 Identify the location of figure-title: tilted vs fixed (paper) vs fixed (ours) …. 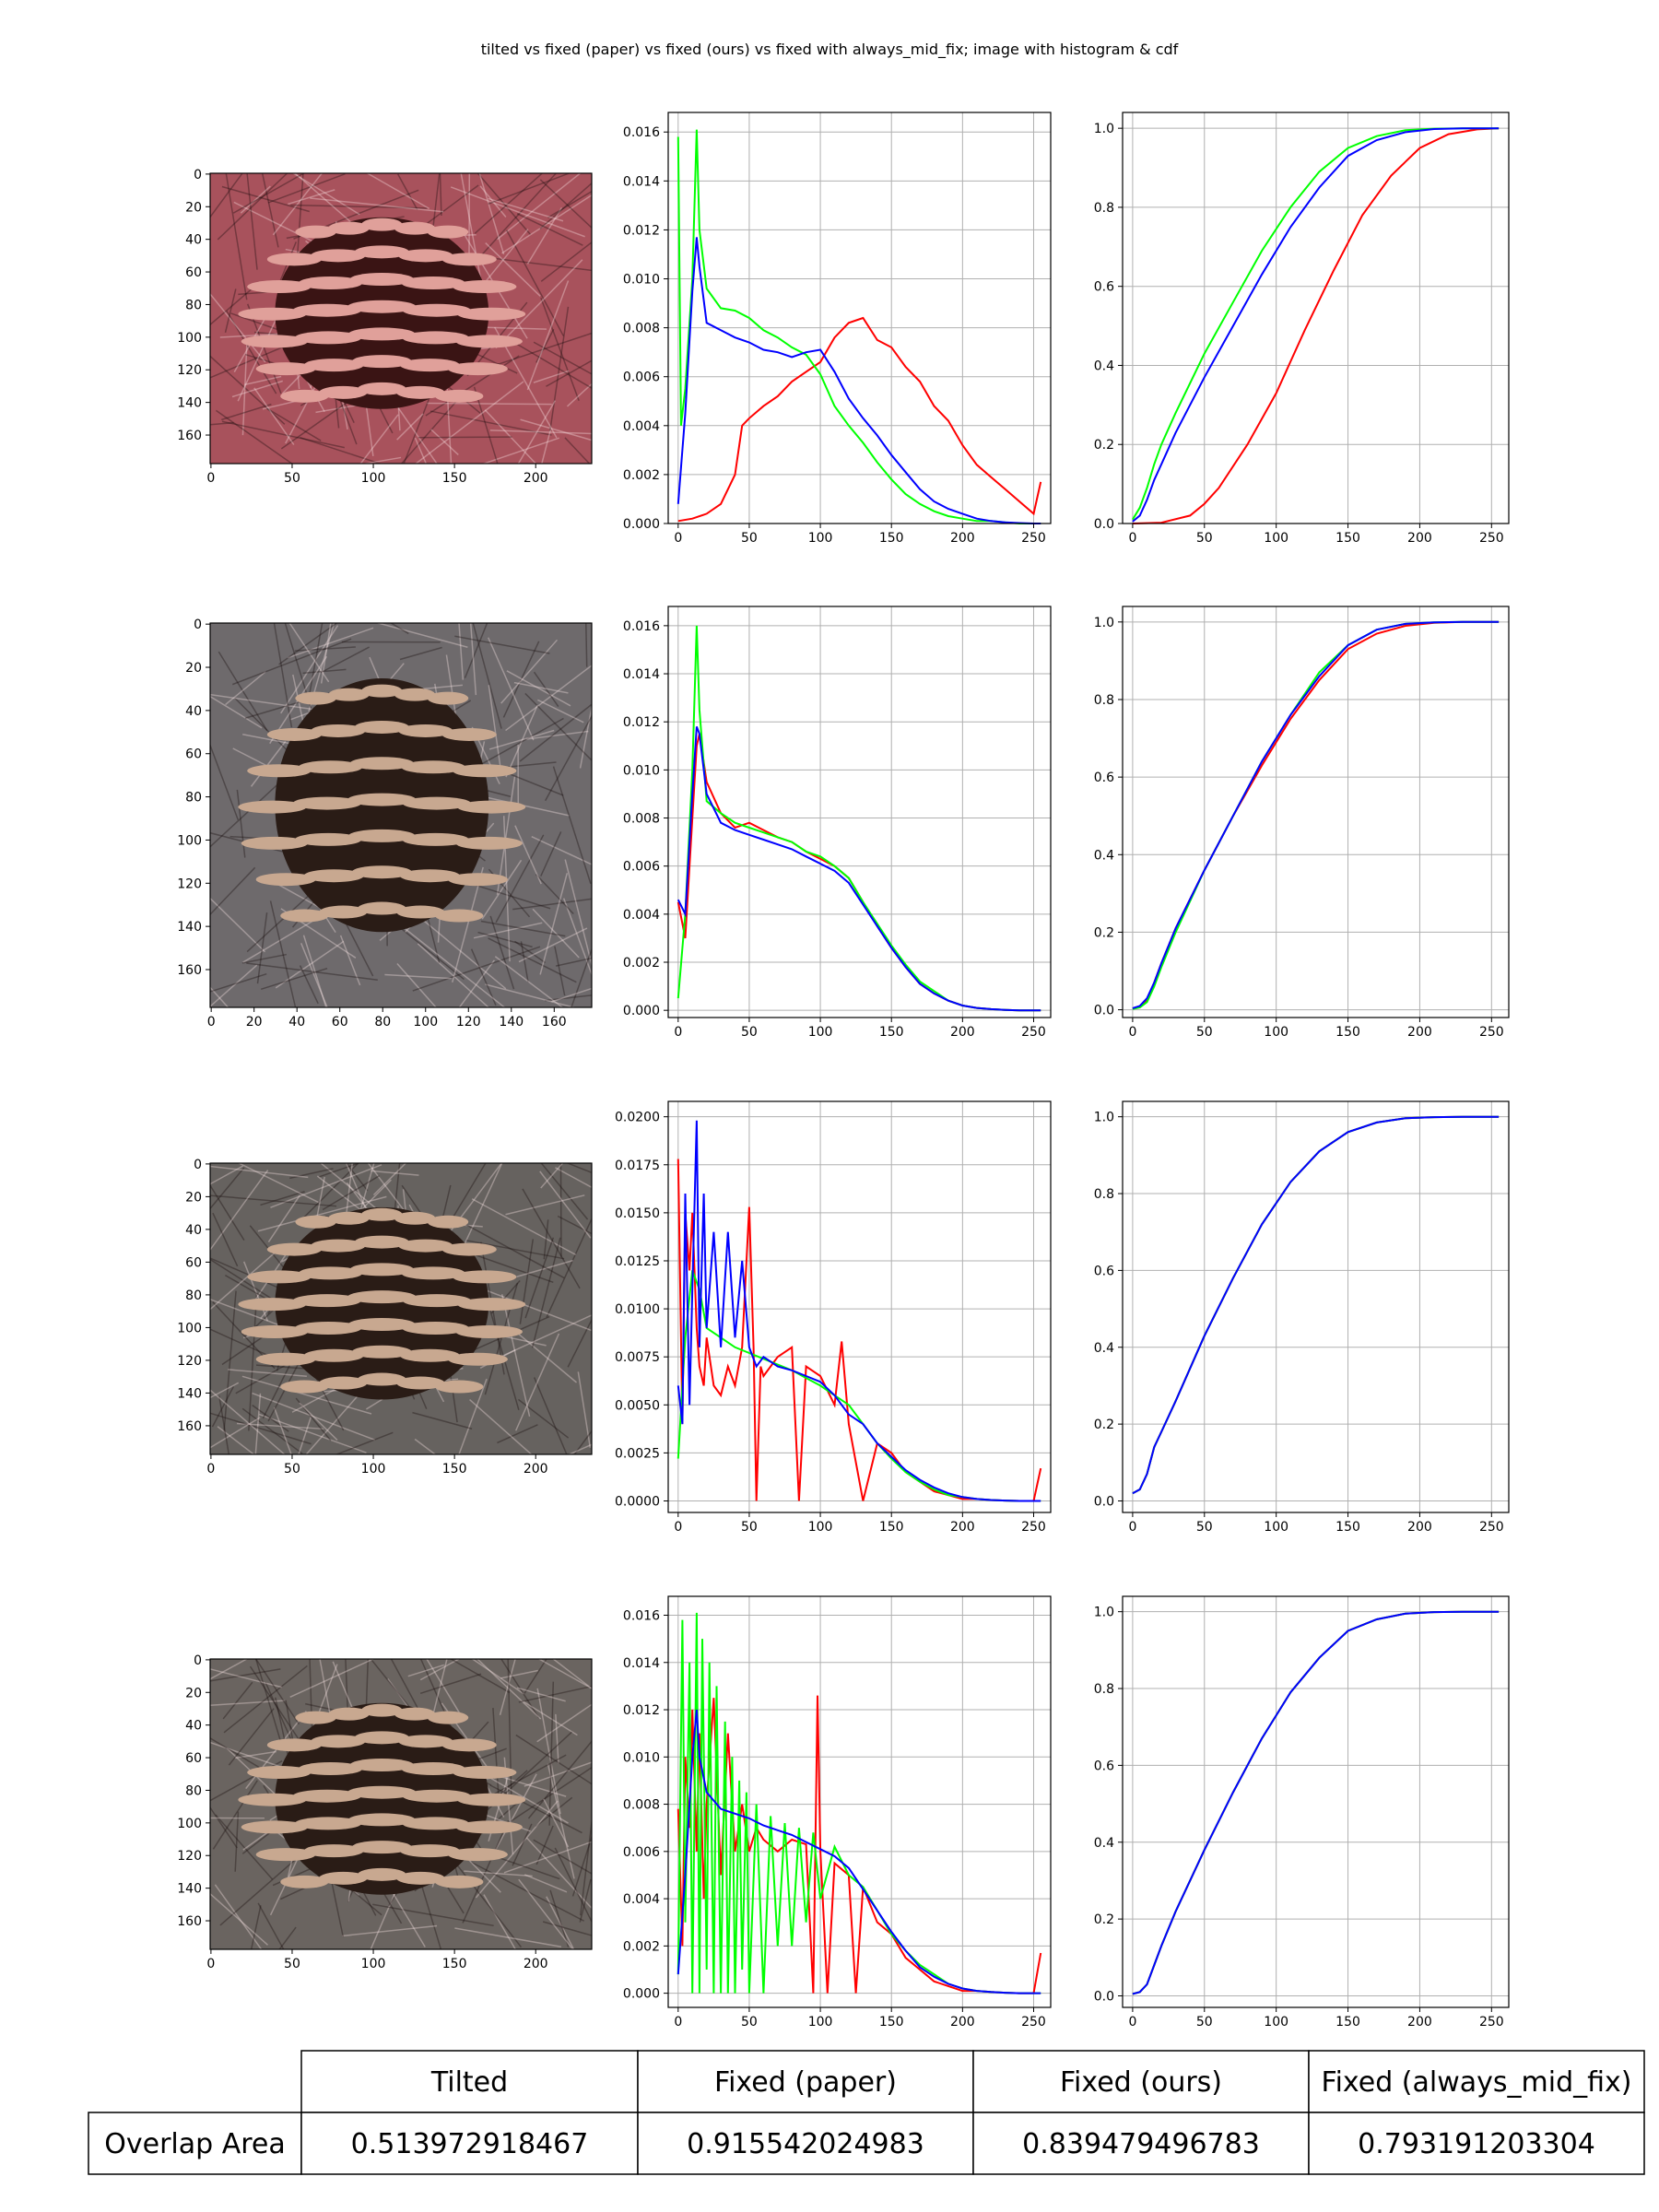
(829, 49).